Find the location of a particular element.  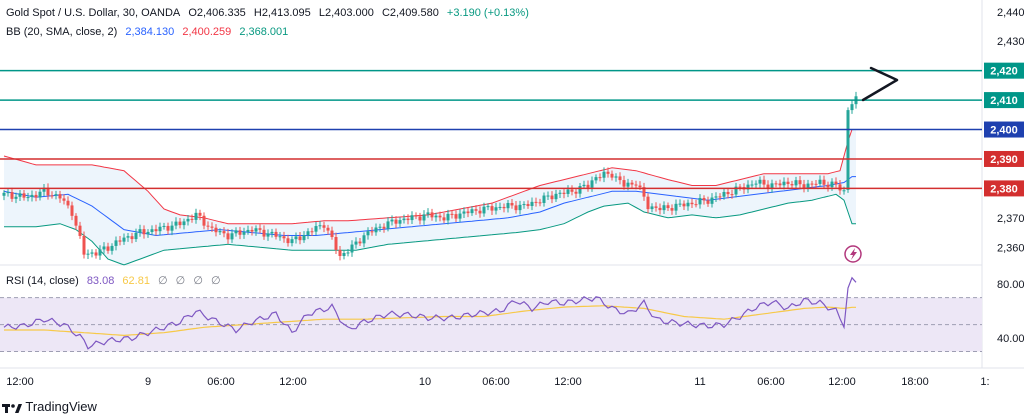

bb-label: BB (20, SMA, close, 2) is located at coordinates (62, 32).